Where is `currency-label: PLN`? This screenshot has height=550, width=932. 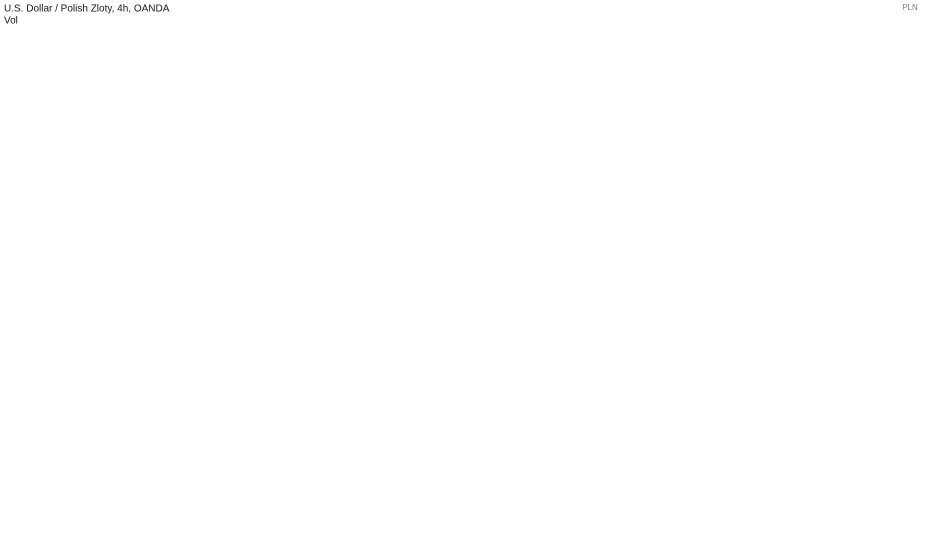
currency-label: PLN is located at coordinates (910, 7).